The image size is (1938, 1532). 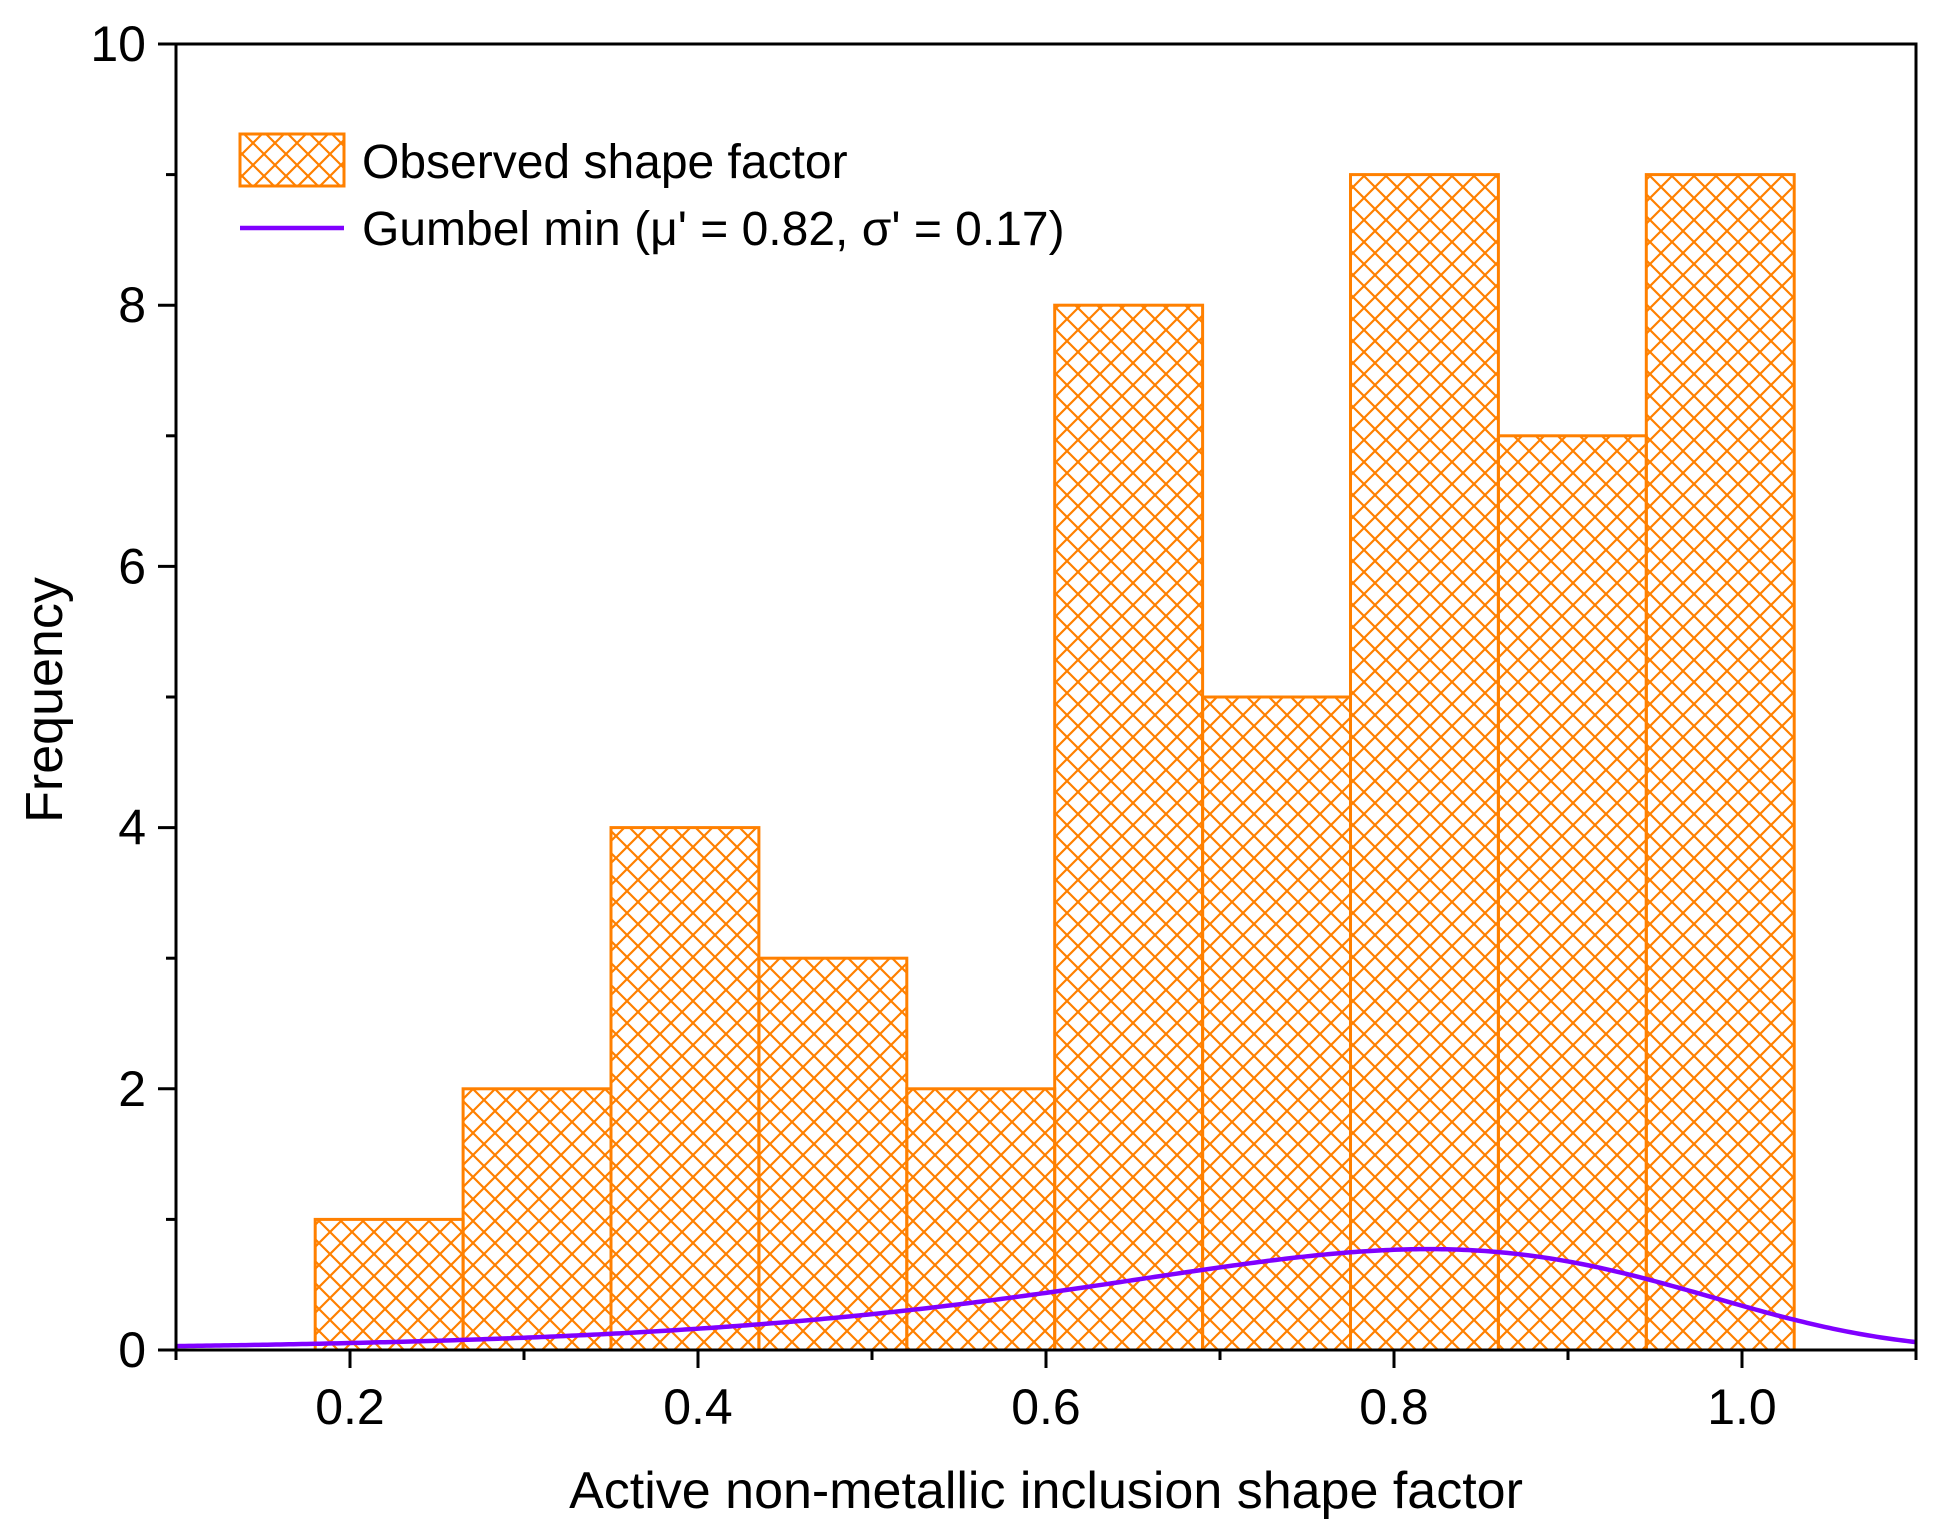 What do you see at coordinates (132, 1089) in the screenshot?
I see `y-tick-label: 2` at bounding box center [132, 1089].